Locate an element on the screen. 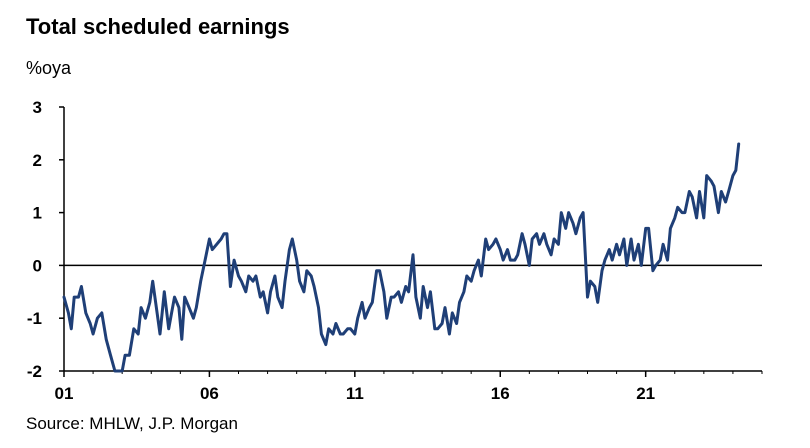  x-tick-label: 01 is located at coordinates (64, 393).